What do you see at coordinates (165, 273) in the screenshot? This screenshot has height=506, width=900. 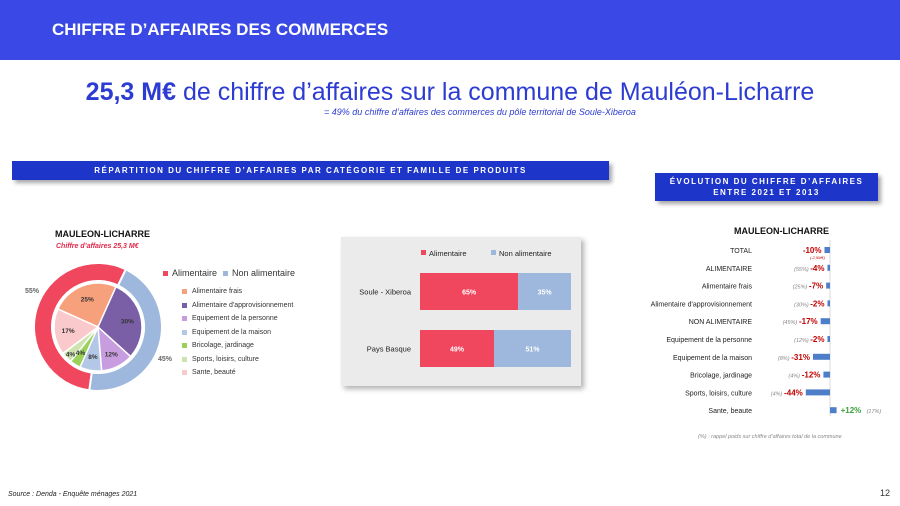 I see `legend-swatch-alimentaire` at bounding box center [165, 273].